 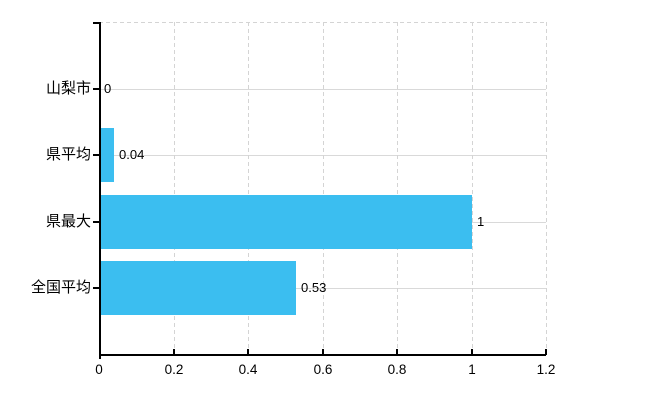 I want to click on bar-value-label: 0.53, so click(x=314, y=288).